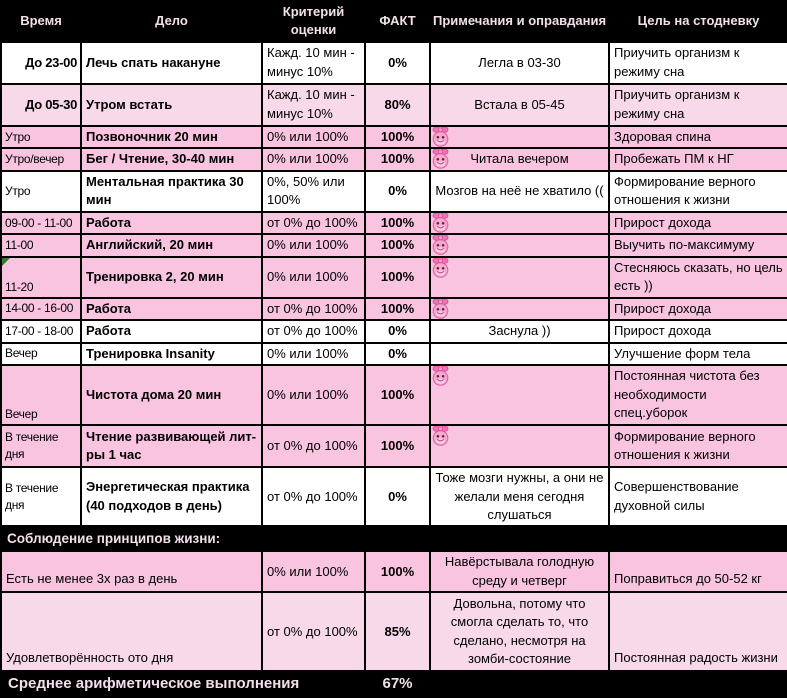 The height and width of the screenshot is (698, 787). What do you see at coordinates (685, 445) in the screenshot?
I see `goal-label: Формирование верного отношения к жизни` at bounding box center [685, 445].